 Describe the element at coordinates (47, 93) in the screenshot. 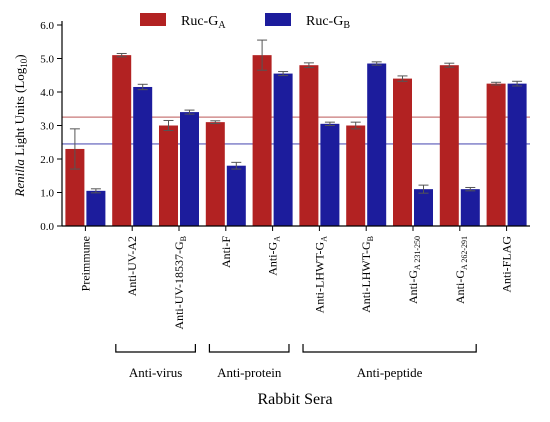

I see `y-tick-label: 4.0` at that location.